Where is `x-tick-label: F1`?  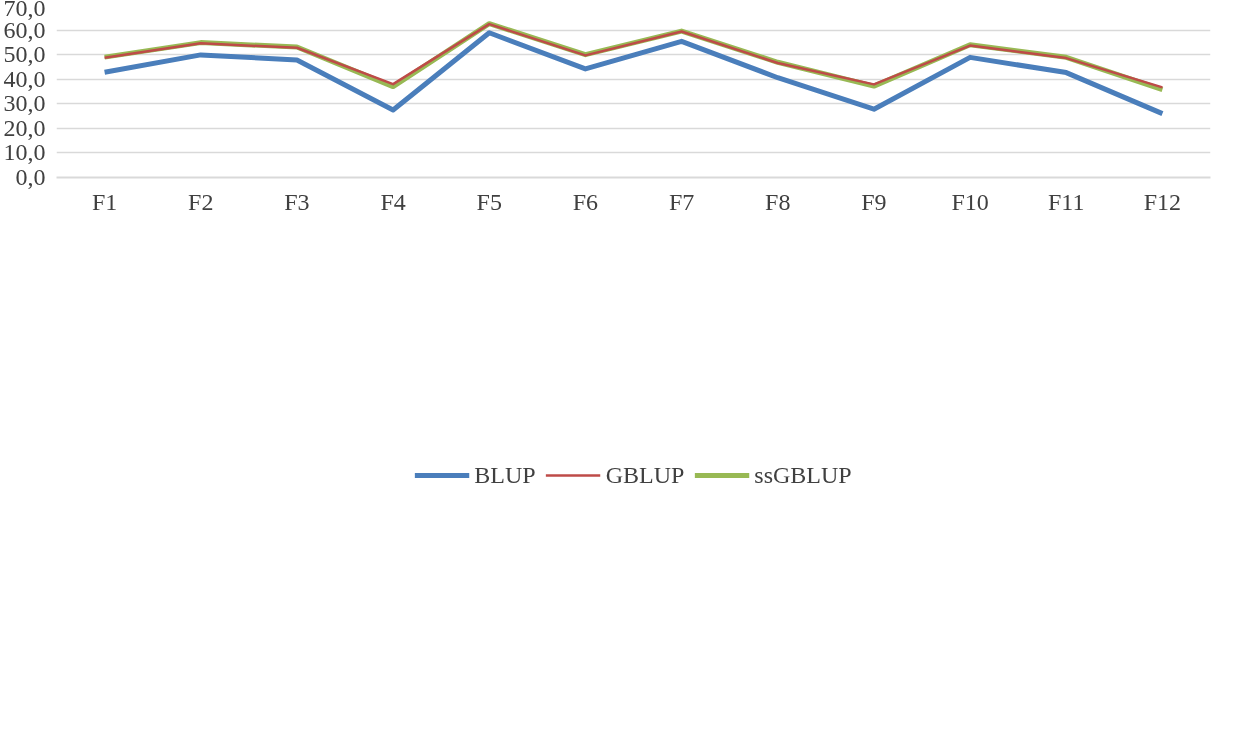
x-tick-label: F1 is located at coordinates (104, 201).